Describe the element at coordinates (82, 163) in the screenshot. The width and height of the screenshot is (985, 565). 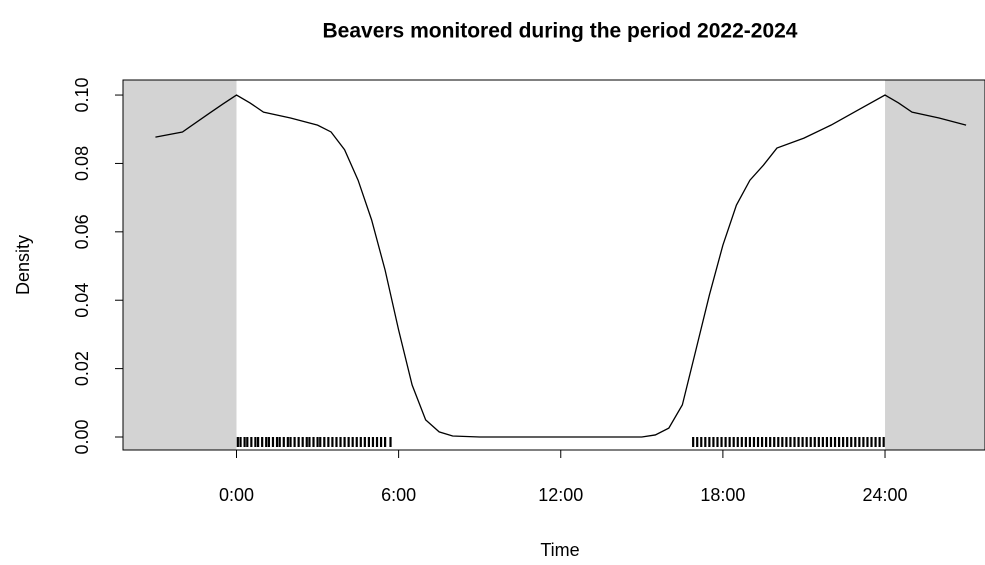
I see `y-tick-label: 0.08` at that location.